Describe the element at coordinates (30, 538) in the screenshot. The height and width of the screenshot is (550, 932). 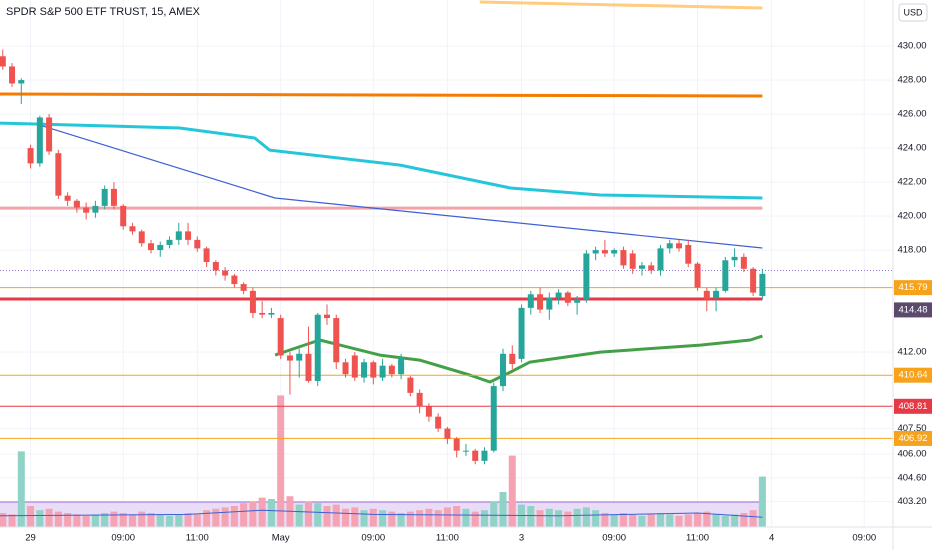
I see `x-tick-label: 29` at that location.